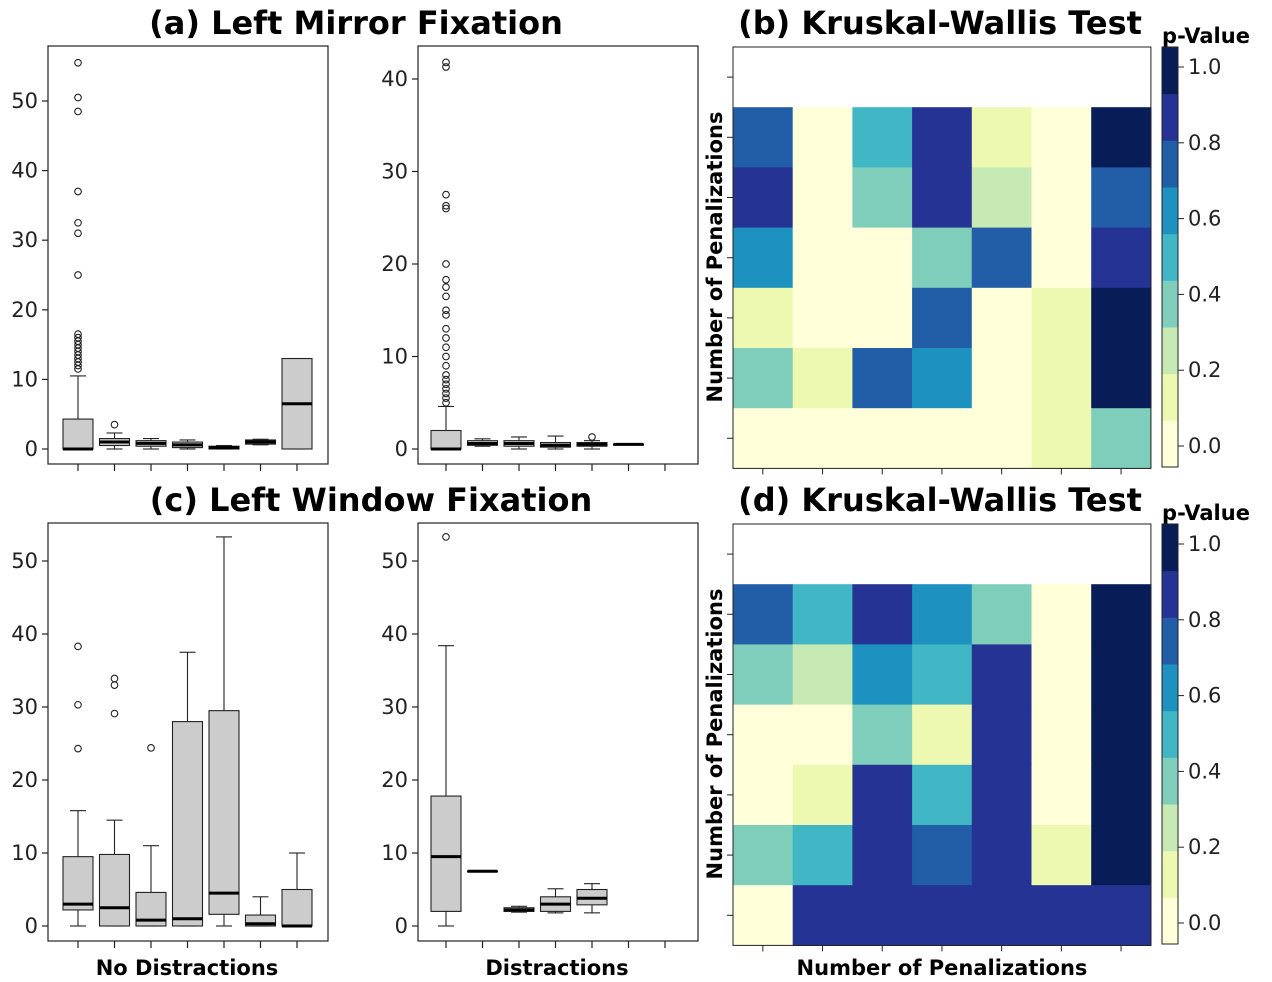 The image size is (1272, 982). What do you see at coordinates (187, 968) in the screenshot?
I see `x-axis-label-no-distractions: No Distractions` at bounding box center [187, 968].